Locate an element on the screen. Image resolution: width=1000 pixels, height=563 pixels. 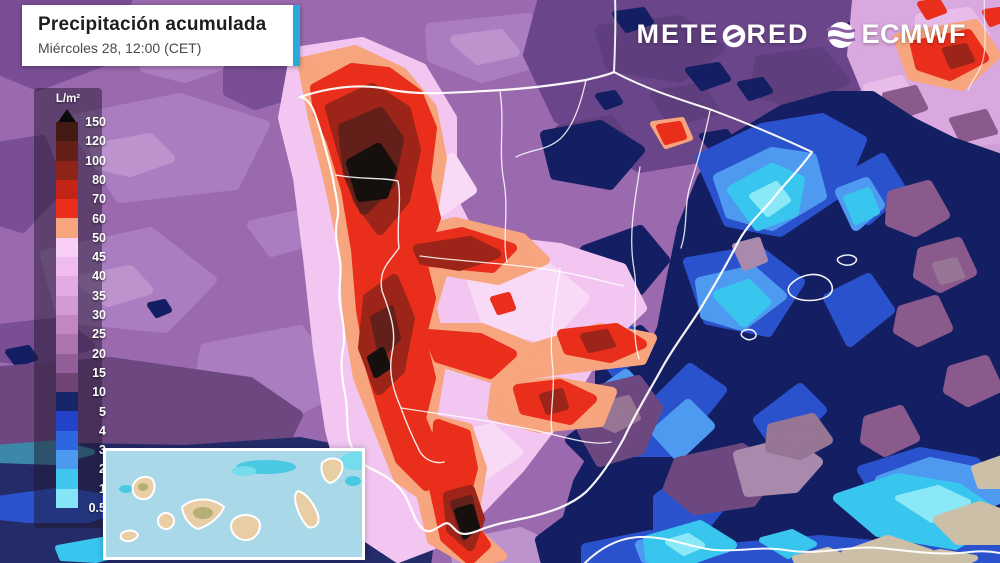
legend-tick-label: 5 is located at coordinates (102, 411).